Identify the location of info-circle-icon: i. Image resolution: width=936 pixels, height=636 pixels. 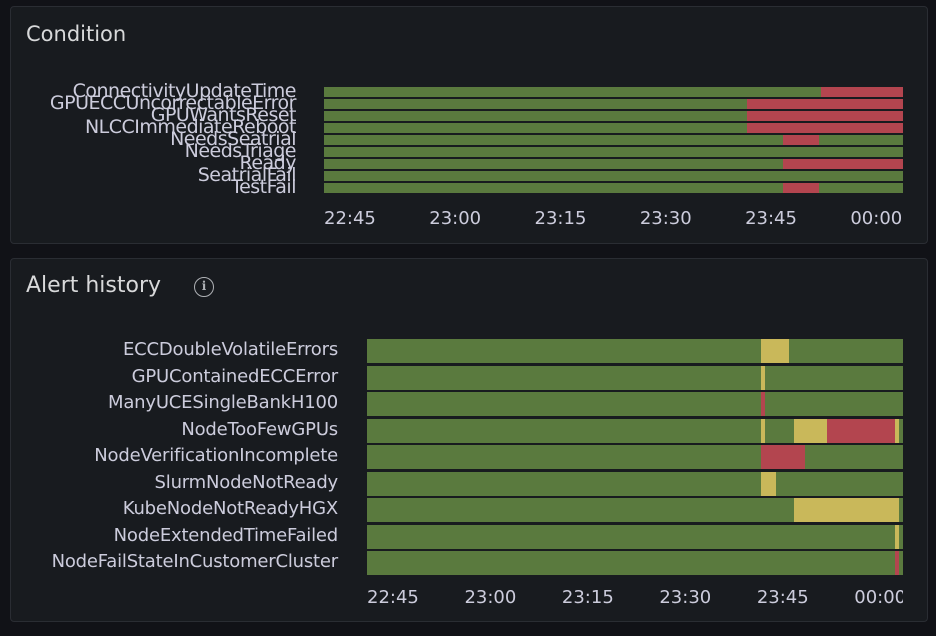
(204, 287).